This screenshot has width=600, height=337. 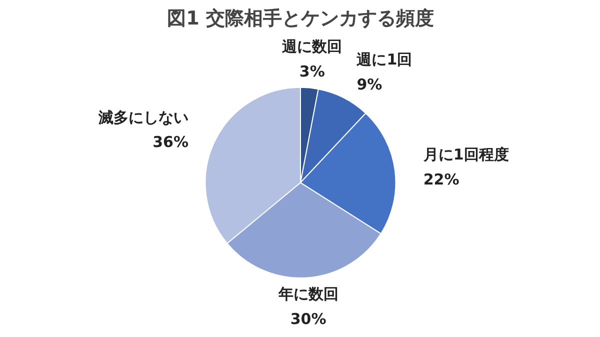 I want to click on slice-label: 週に数回, so click(x=311, y=47).